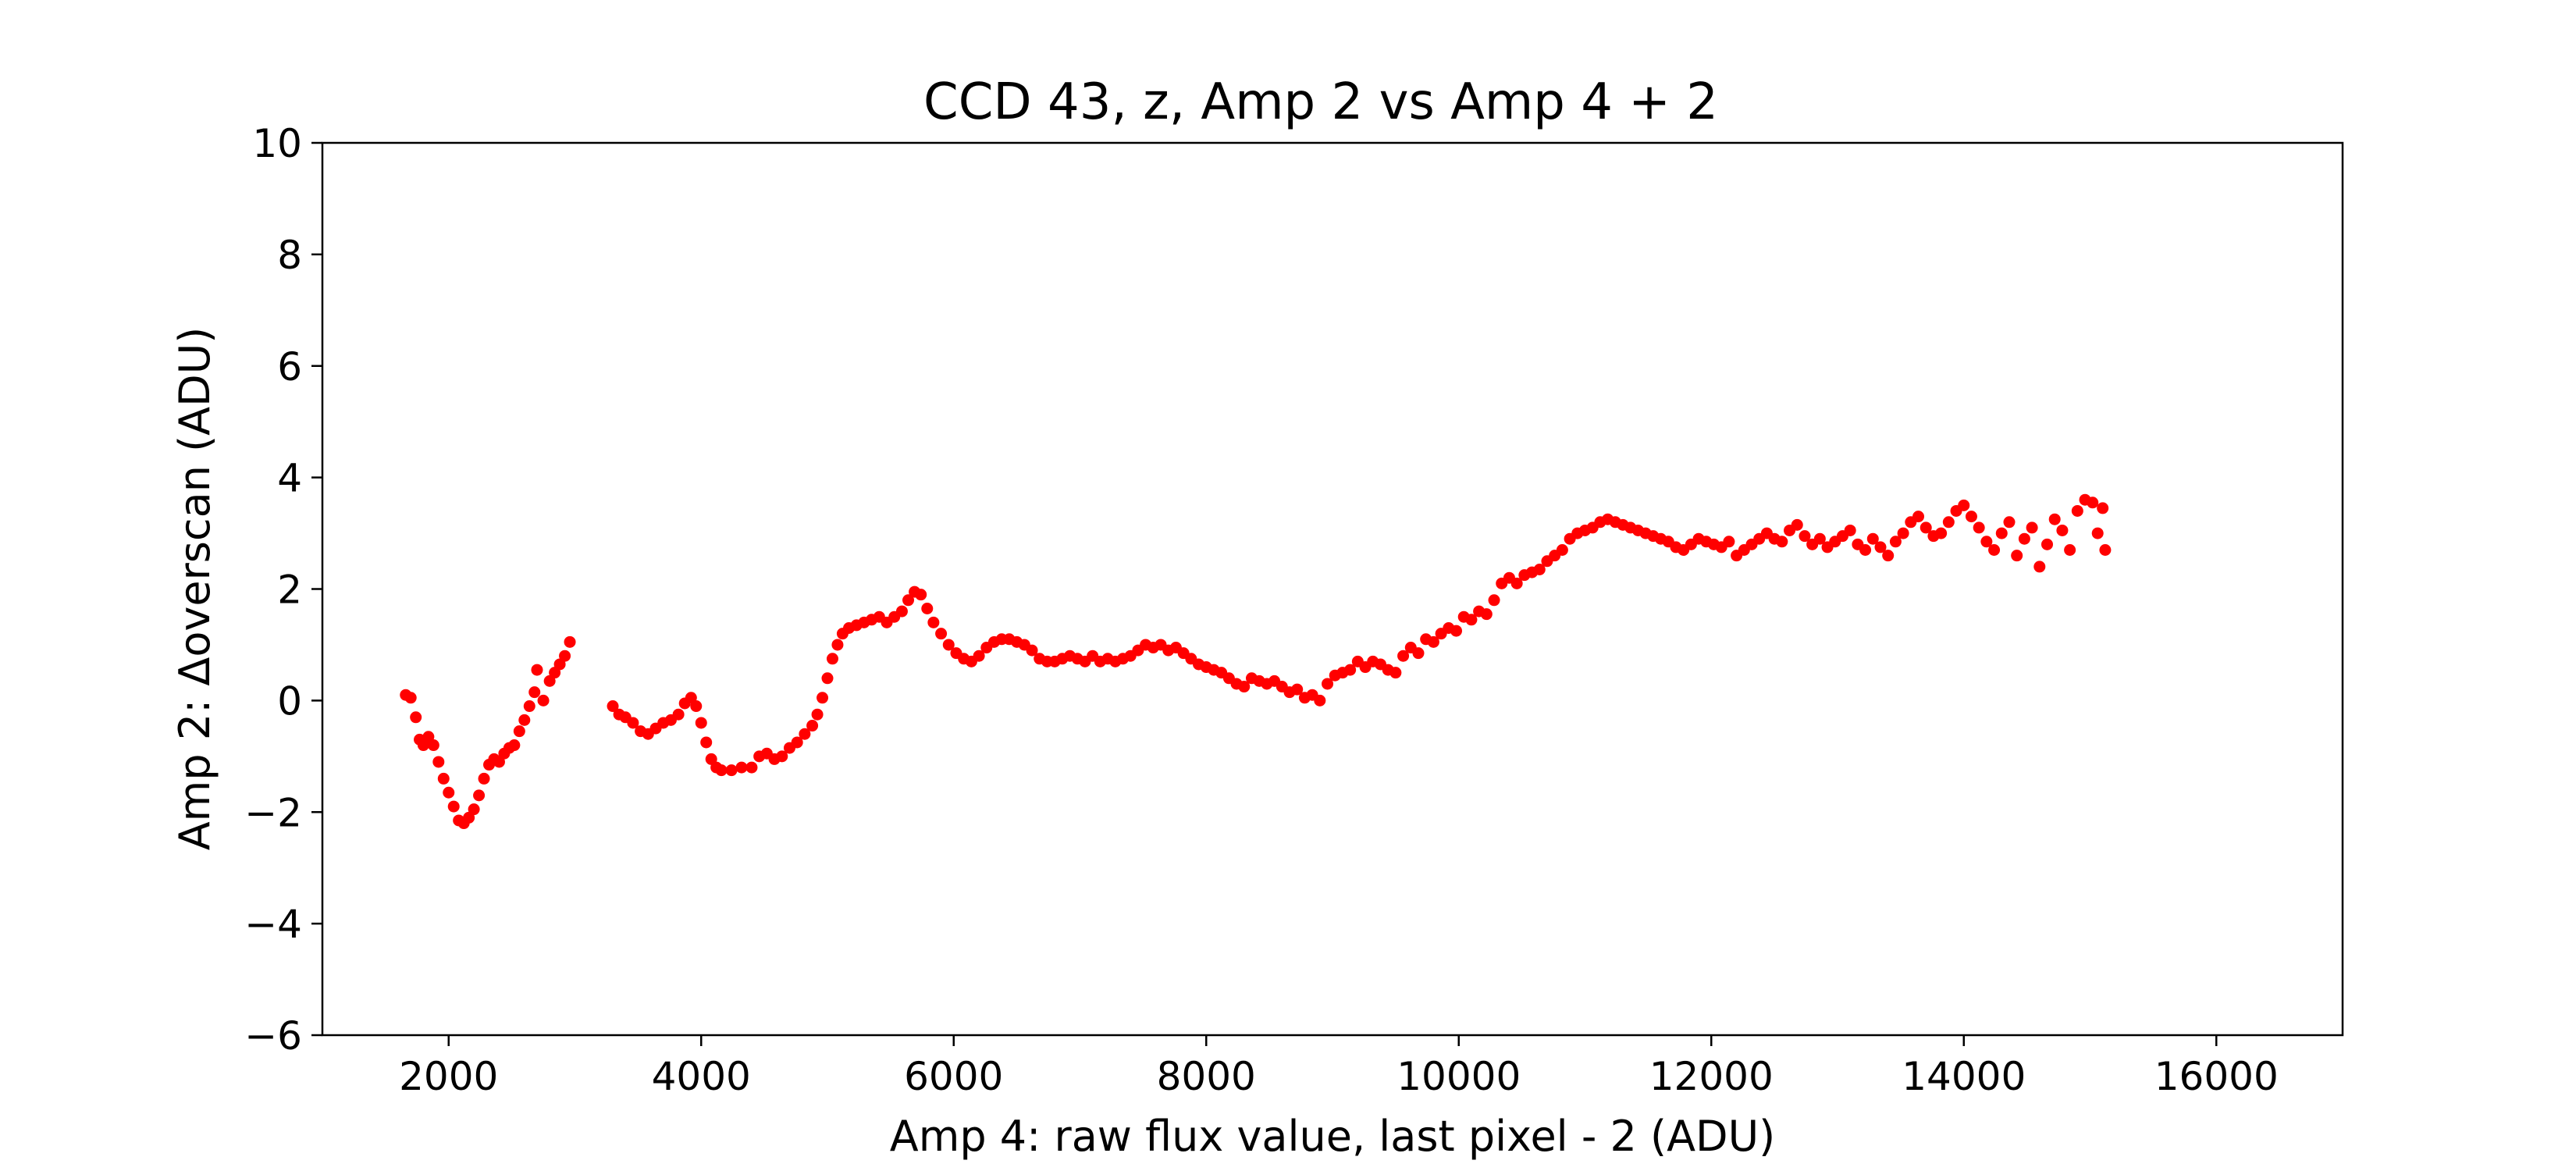  Describe the element at coordinates (194, 589) in the screenshot. I see `y-axis-label: Amp 2: Δoverscan (ADU)` at that location.